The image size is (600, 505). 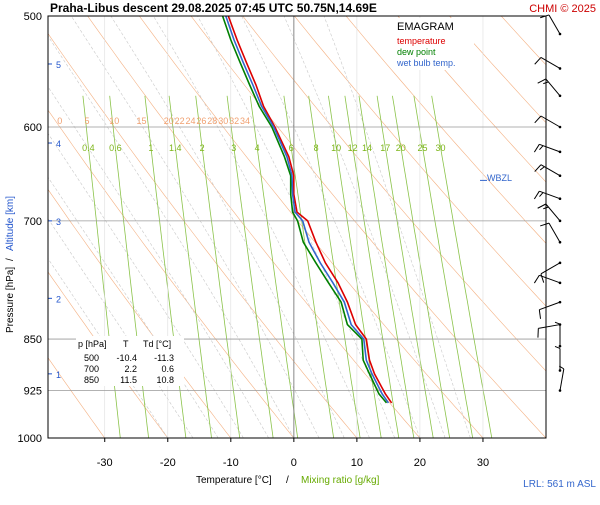 I want to click on theta-label: 30, so click(x=223, y=121).